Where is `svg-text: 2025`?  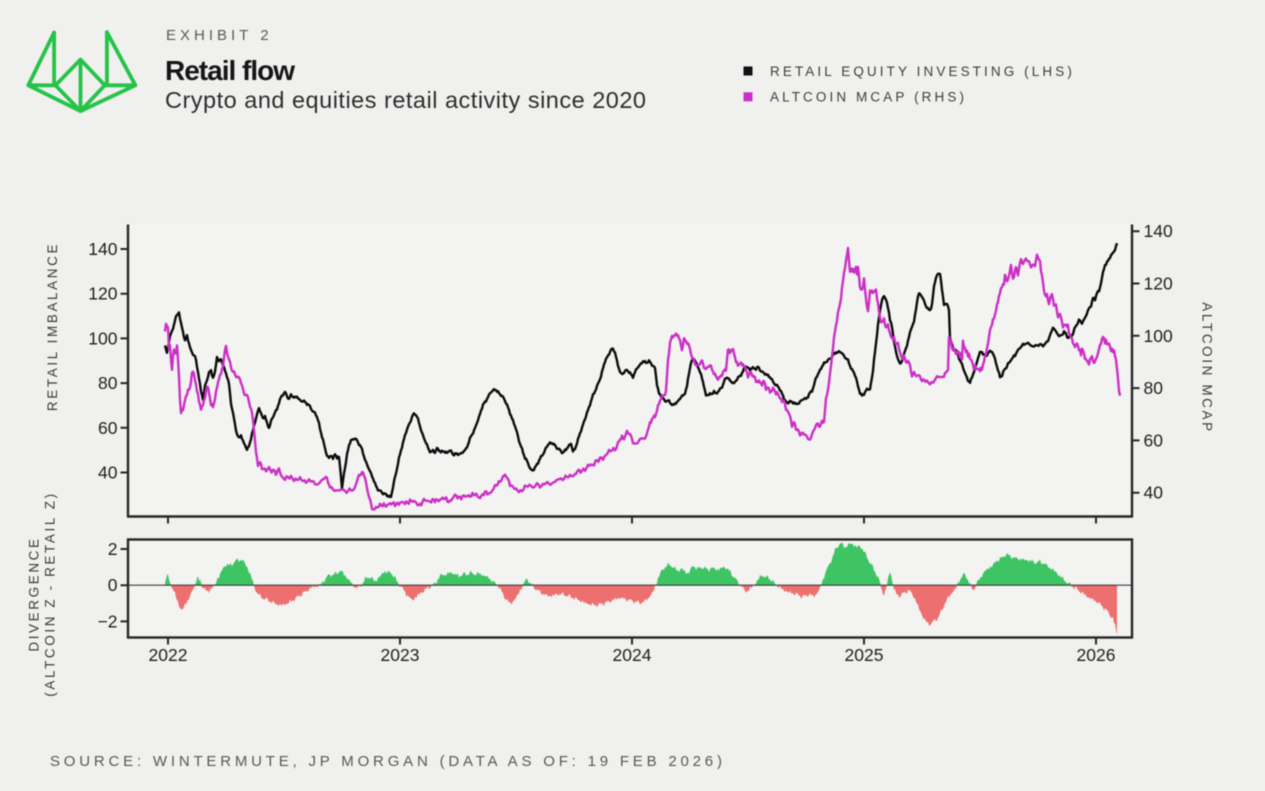 svg-text: 2025 is located at coordinates (864, 655).